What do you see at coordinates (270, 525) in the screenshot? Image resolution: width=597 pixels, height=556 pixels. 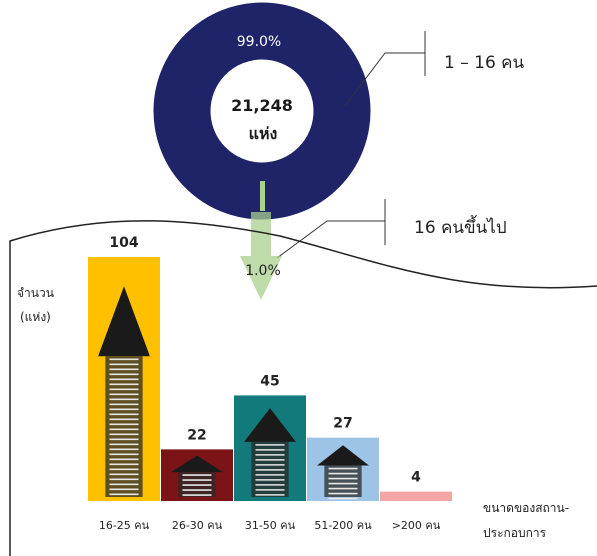 I see `category-label: 31-50 คน` at bounding box center [270, 525].